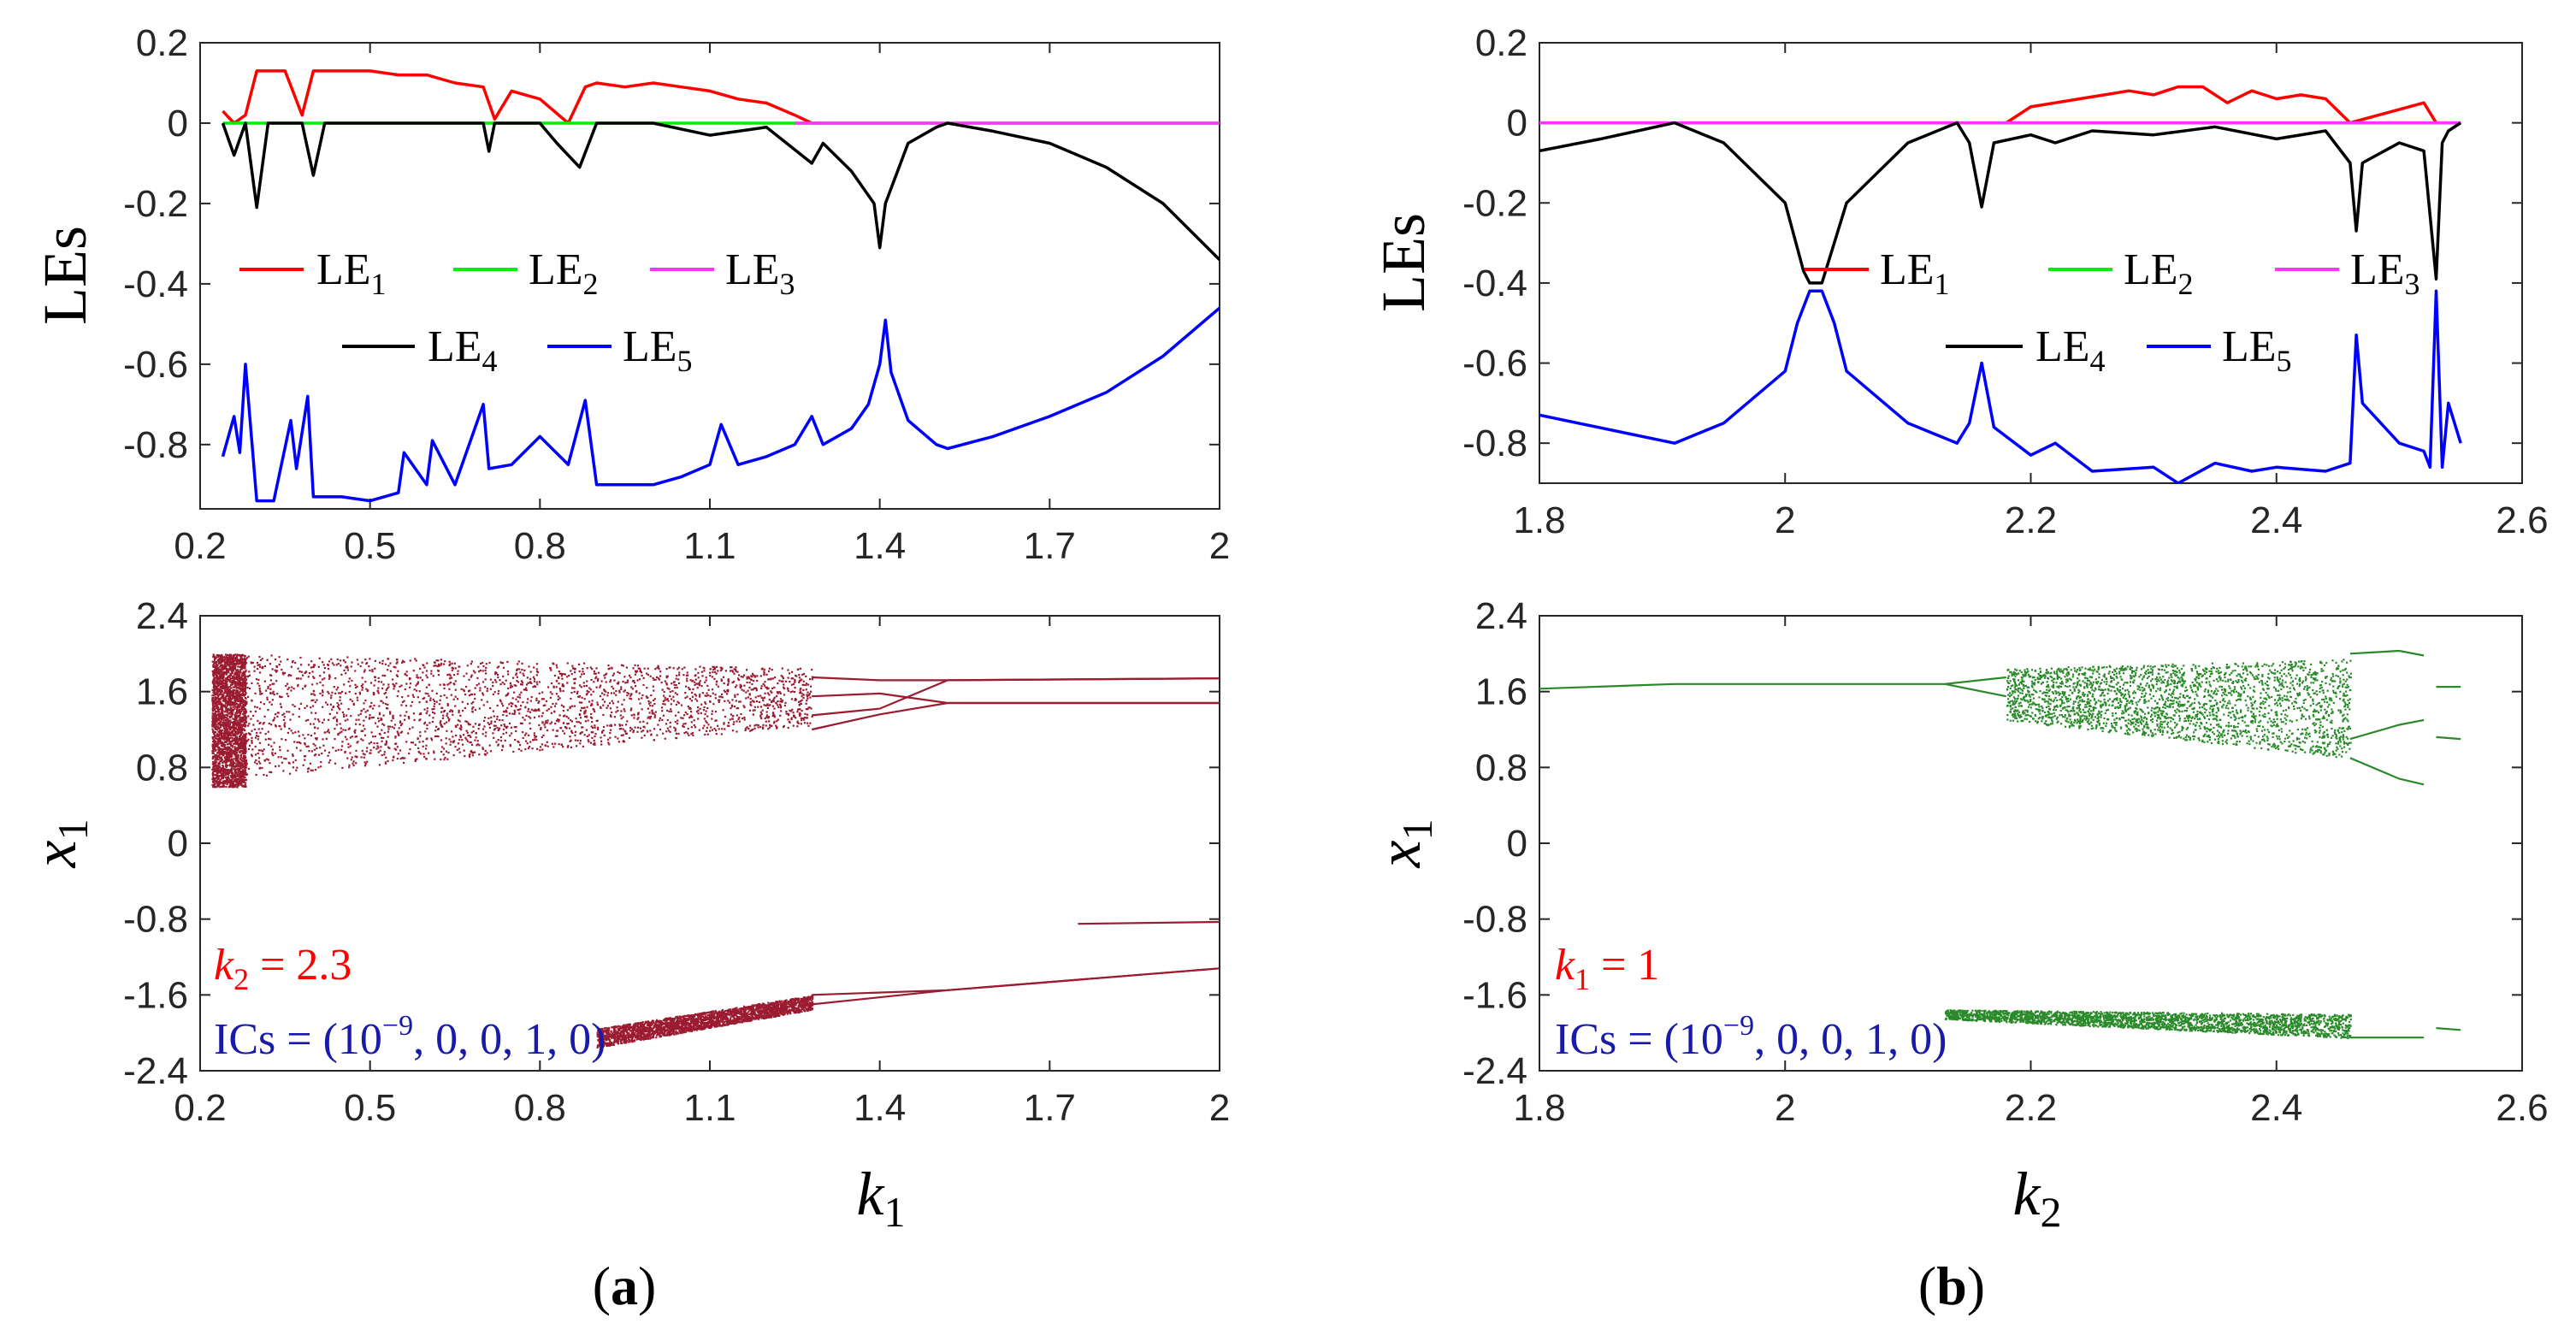  I want to click on legend-label: LE2, so click(2159, 273).